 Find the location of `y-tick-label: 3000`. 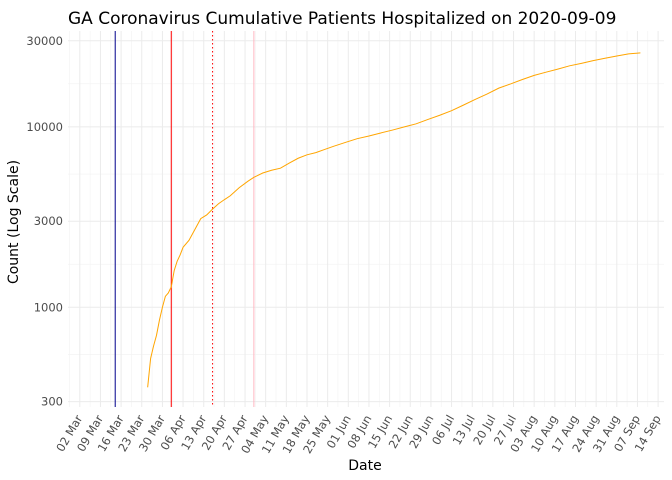

y-tick-label: 3000 is located at coordinates (48, 221).